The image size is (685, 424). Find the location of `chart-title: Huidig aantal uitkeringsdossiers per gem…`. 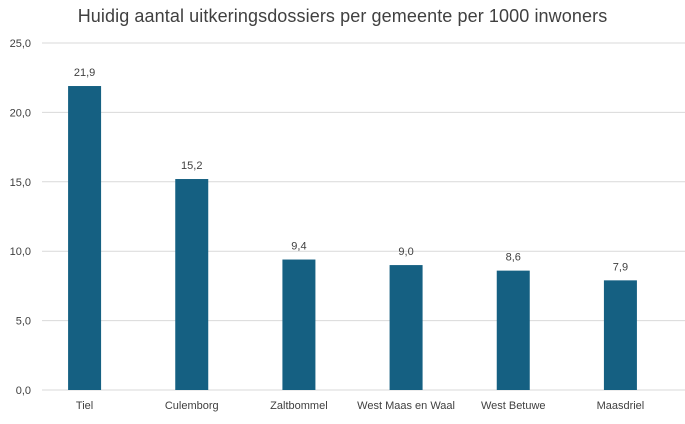

chart-title: Huidig aantal uitkeringsdossiers per gem… is located at coordinates (342, 16).